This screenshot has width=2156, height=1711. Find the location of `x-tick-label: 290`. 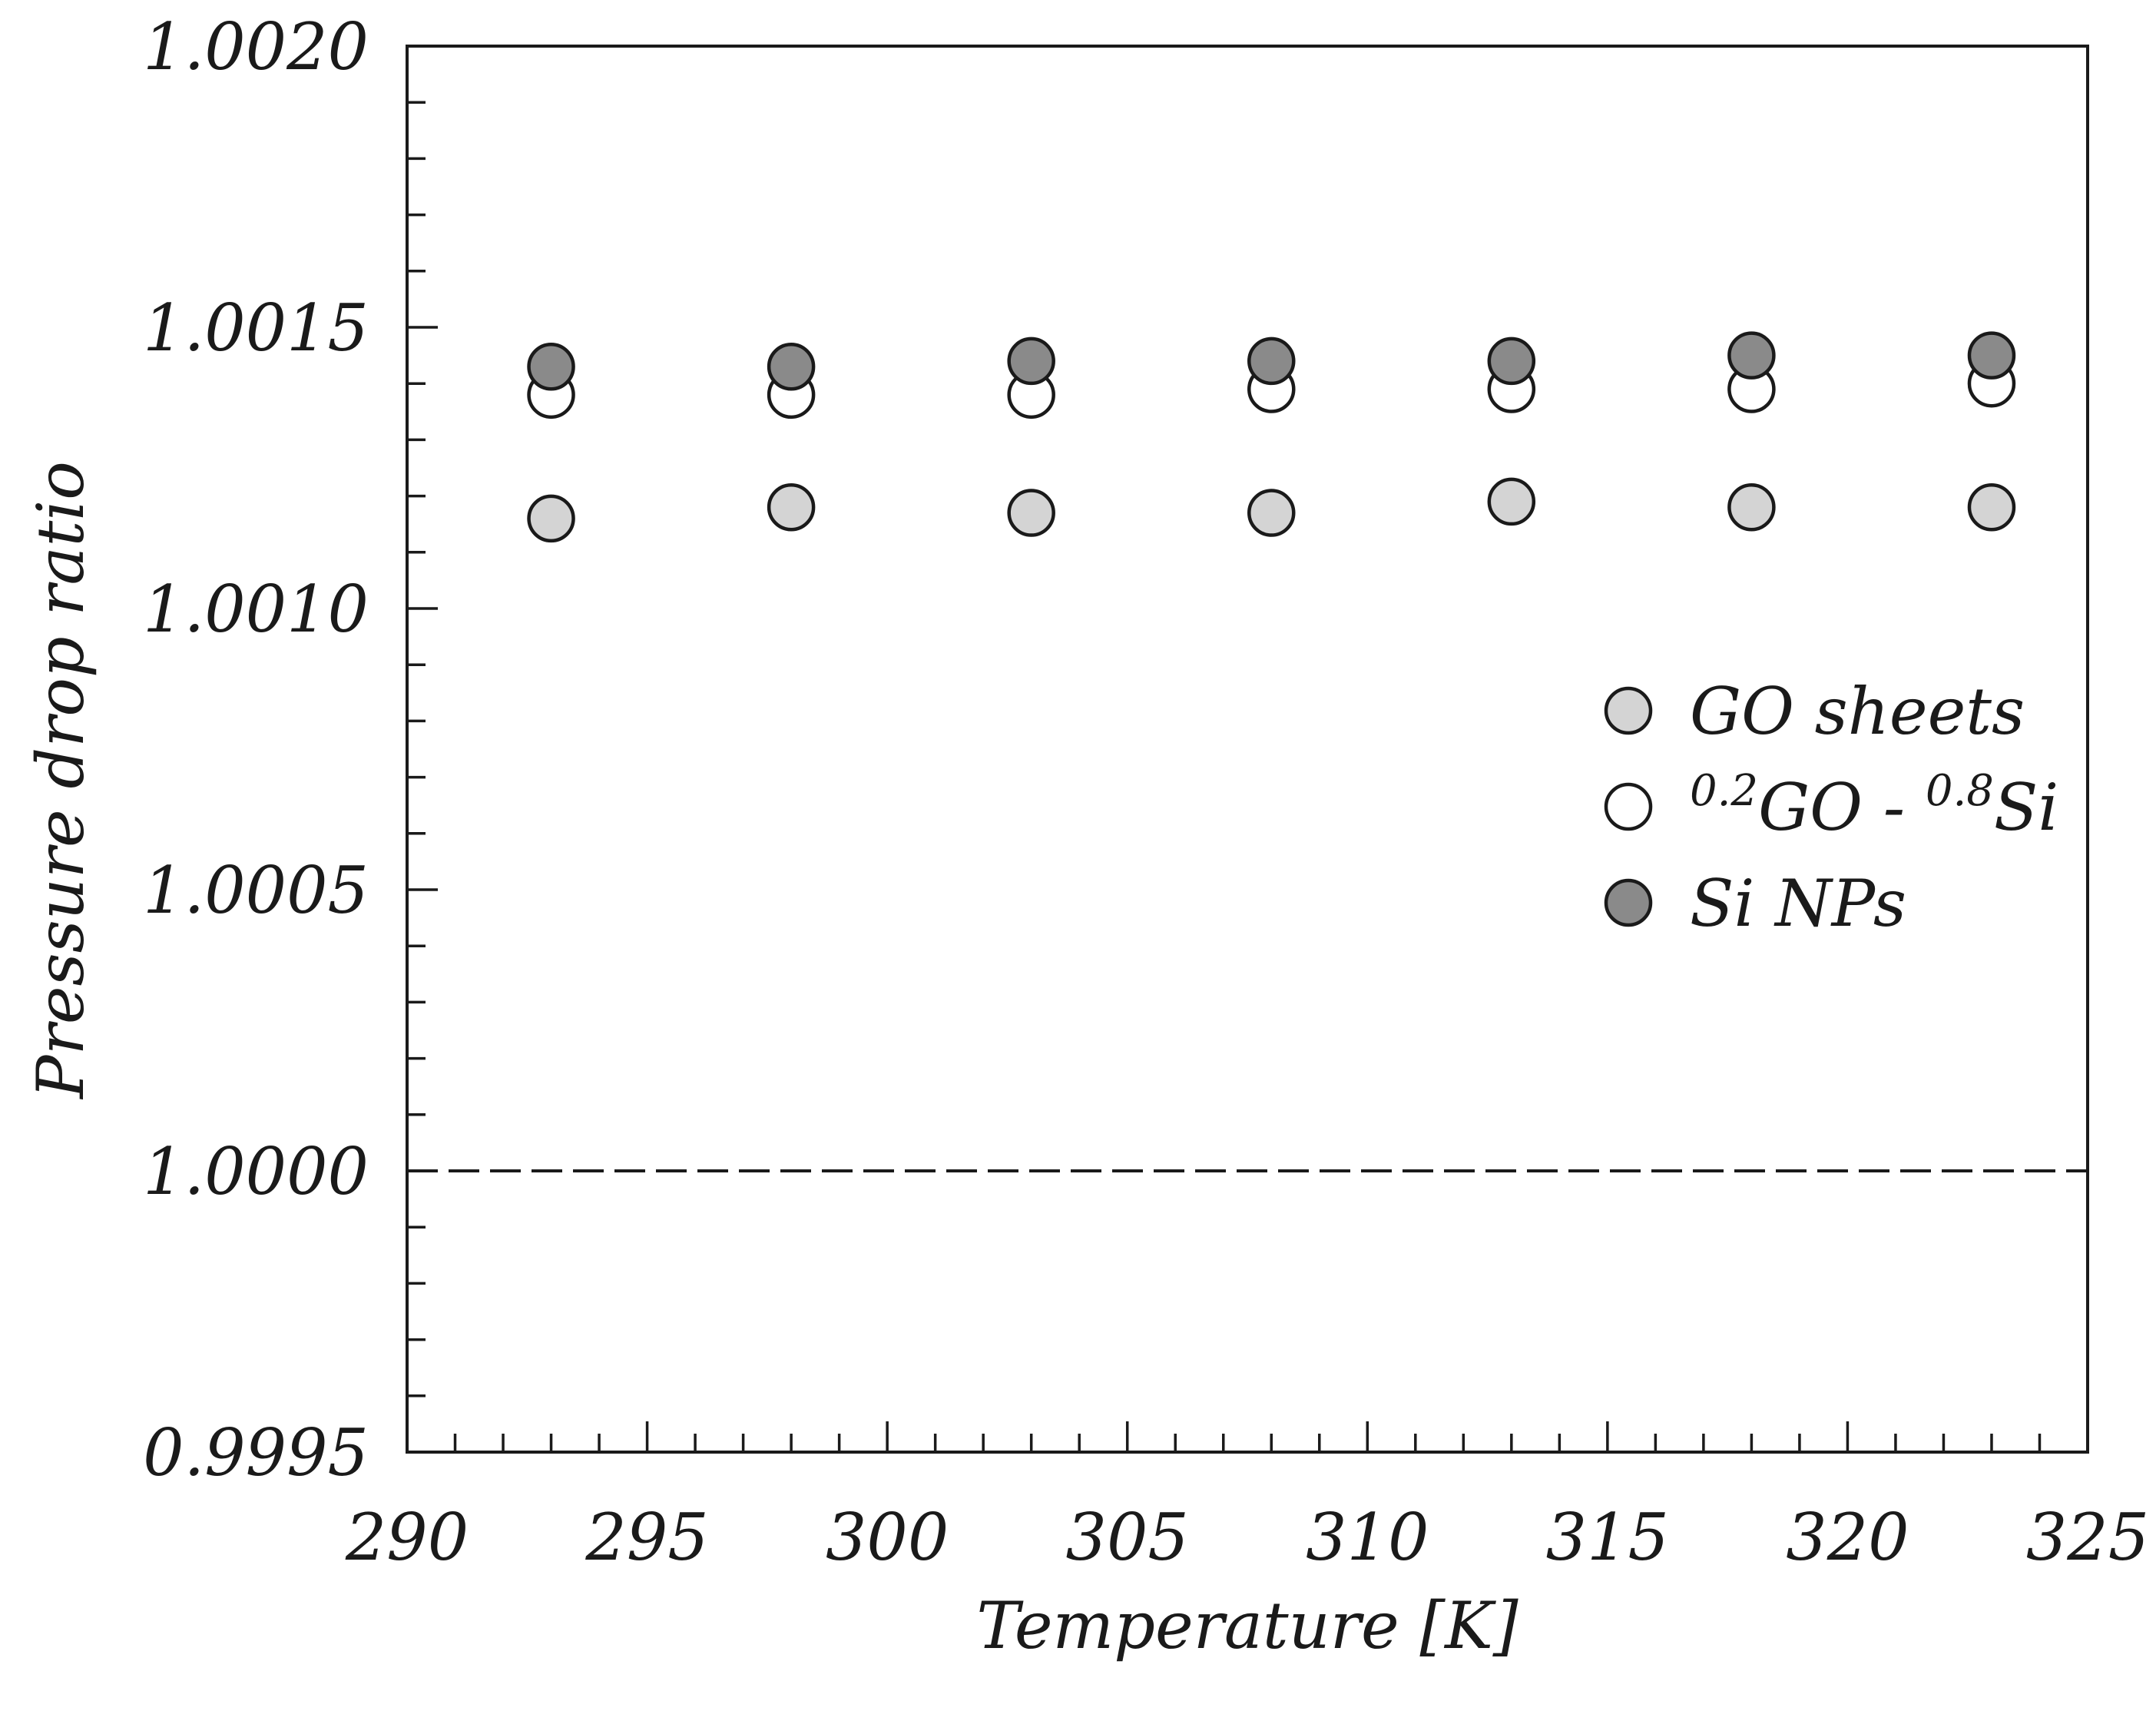

x-tick-label: 290 is located at coordinates (407, 1537).